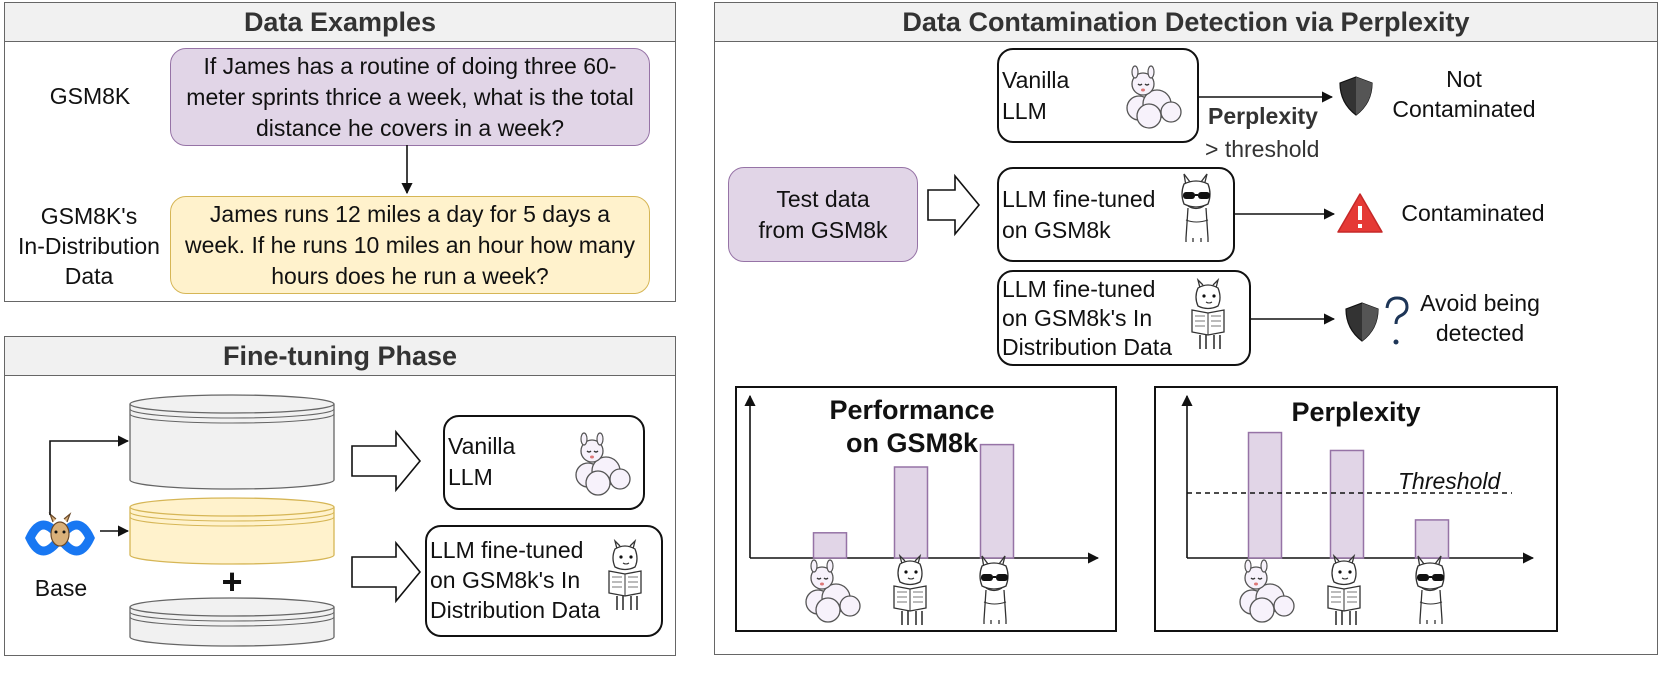 This screenshot has height=696, width=1661. What do you see at coordinates (232, 531) in the screenshot?
I see `id-data-cylinder-icon` at bounding box center [232, 531].